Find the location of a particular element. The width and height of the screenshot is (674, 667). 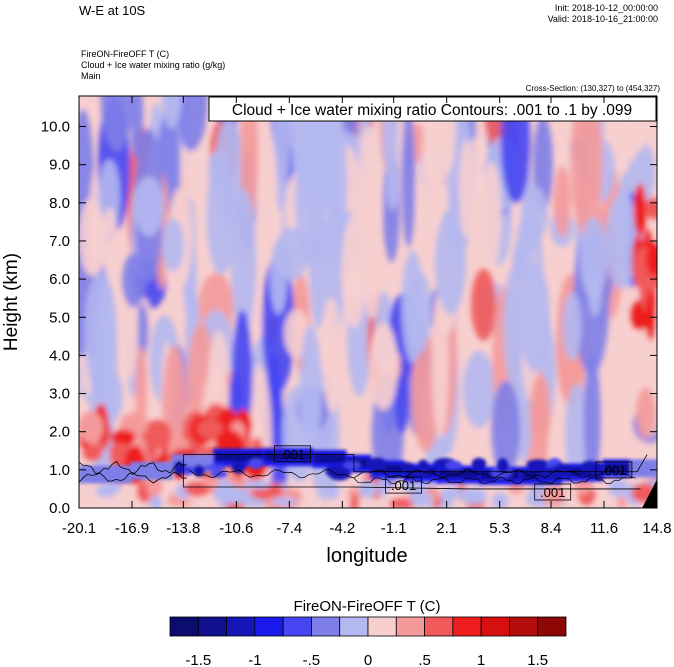

cloud-contours: .001 .001 .001 .001 is located at coordinates (368, 476).